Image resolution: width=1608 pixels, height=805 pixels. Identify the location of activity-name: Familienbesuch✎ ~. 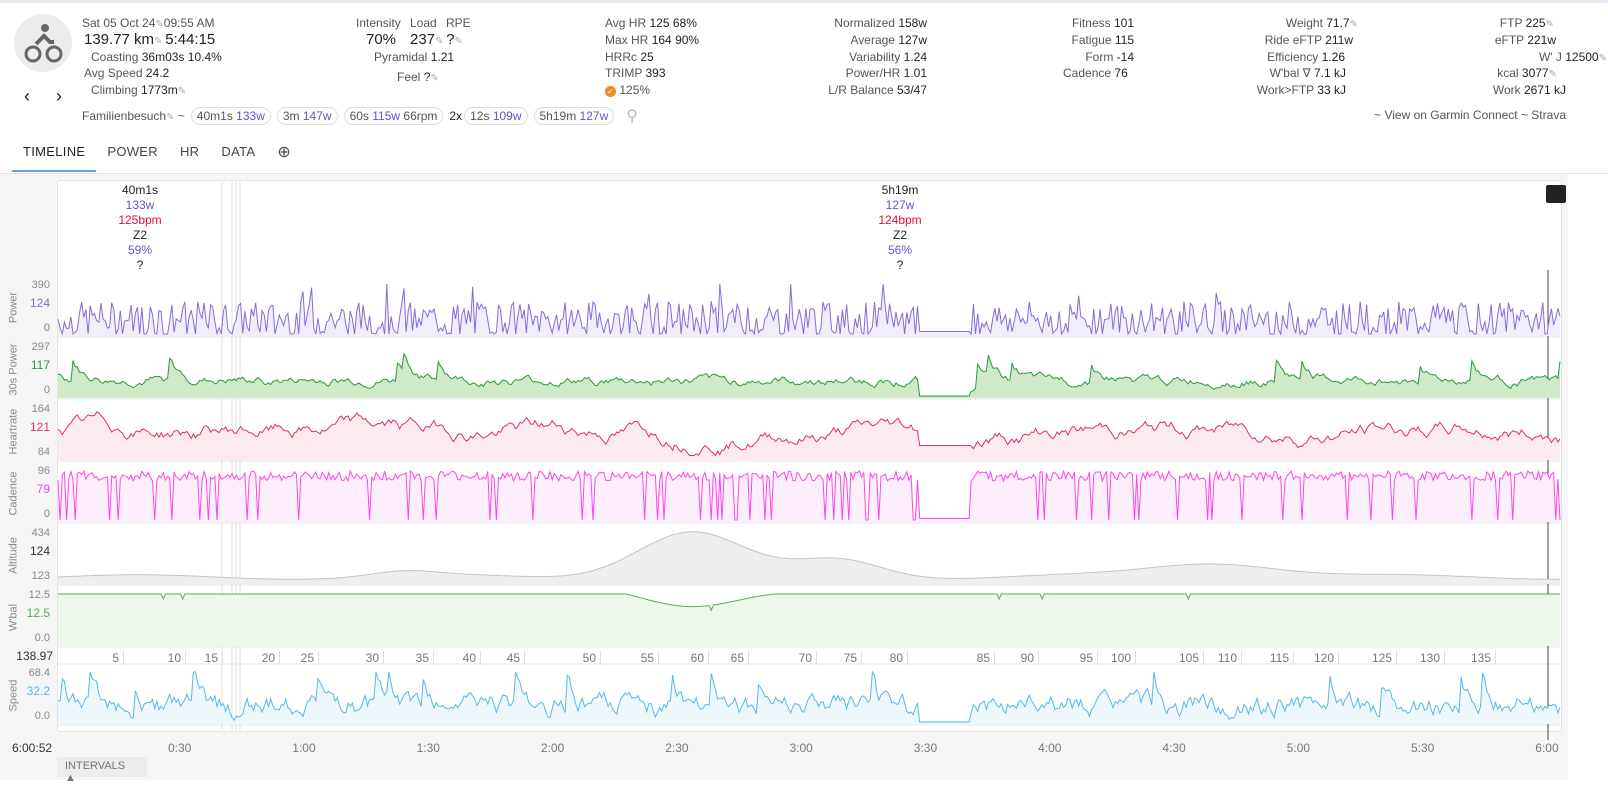
(133, 116).